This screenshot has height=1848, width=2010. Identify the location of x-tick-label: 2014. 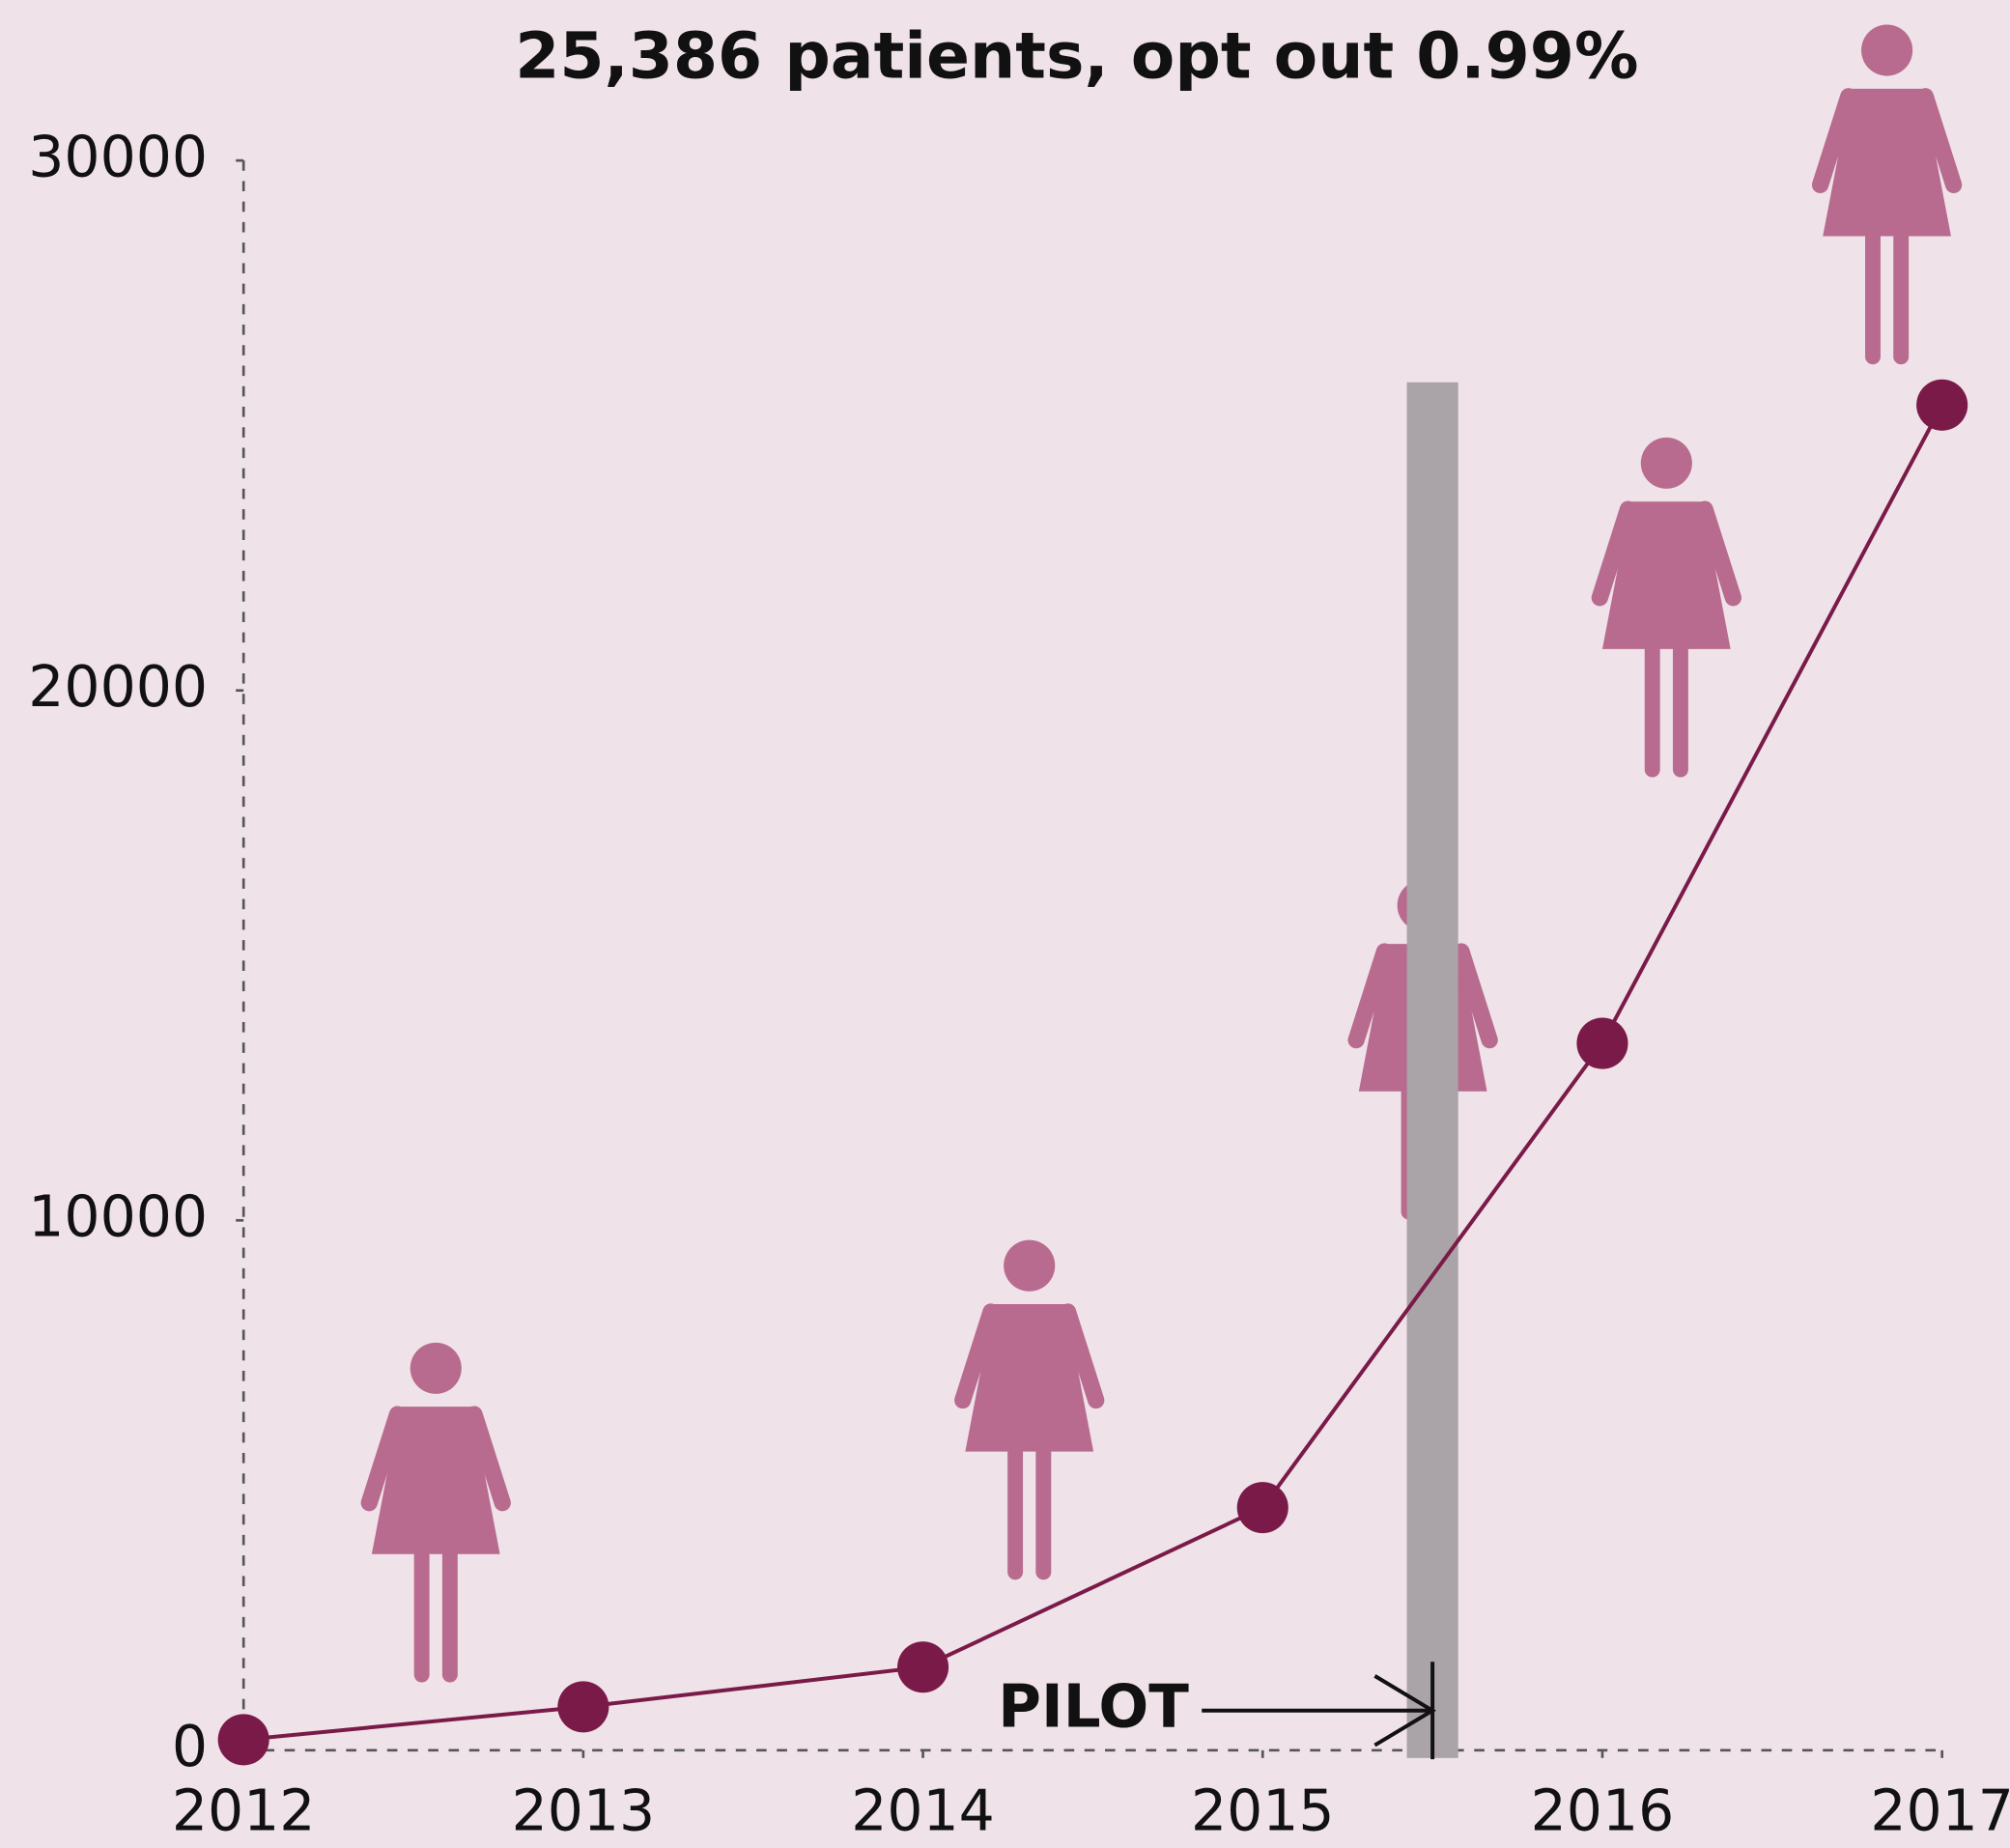
(923, 1810).